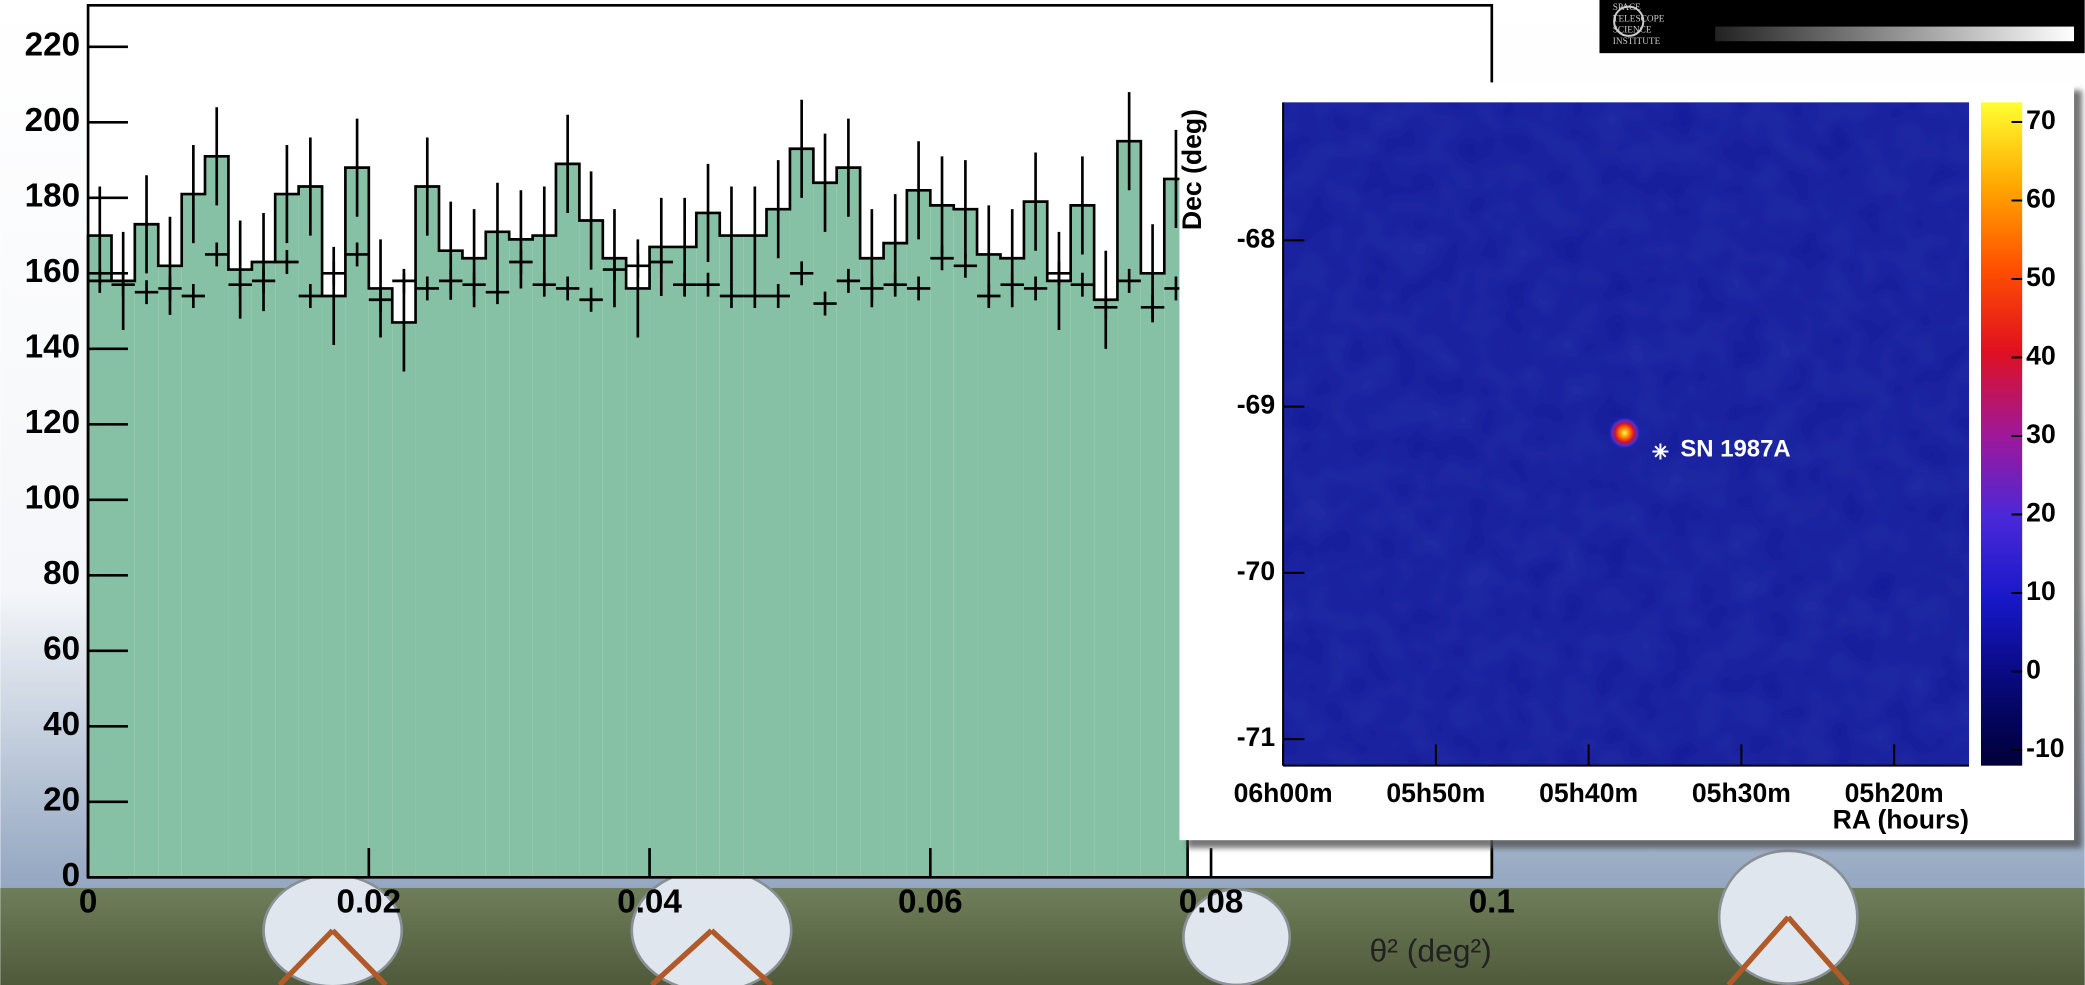 The height and width of the screenshot is (985, 2085). What do you see at coordinates (2041, 120) in the screenshot?
I see `colorbar-tick-label: 70` at bounding box center [2041, 120].